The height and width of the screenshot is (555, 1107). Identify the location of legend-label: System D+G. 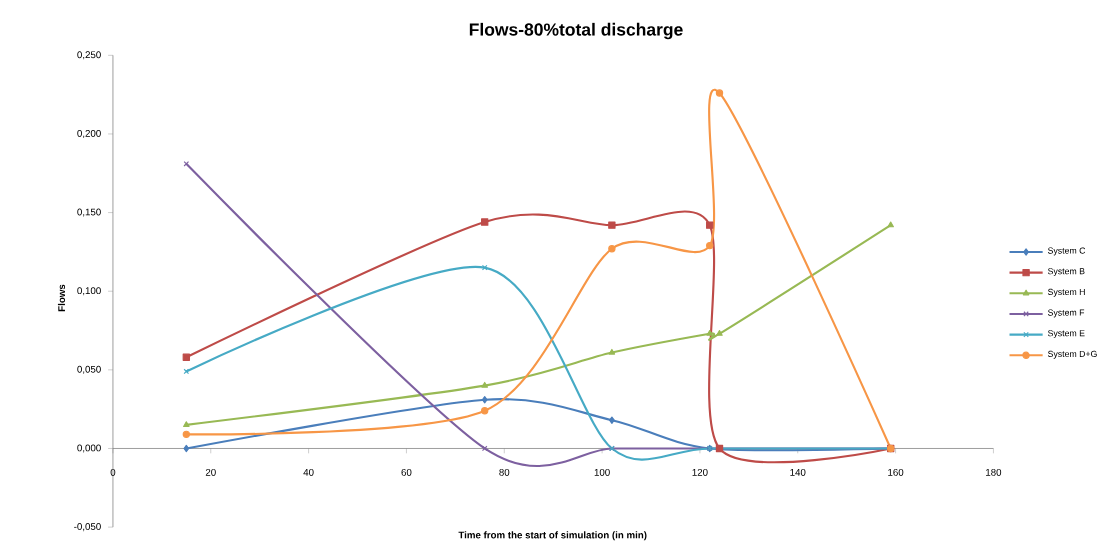
(1072, 354).